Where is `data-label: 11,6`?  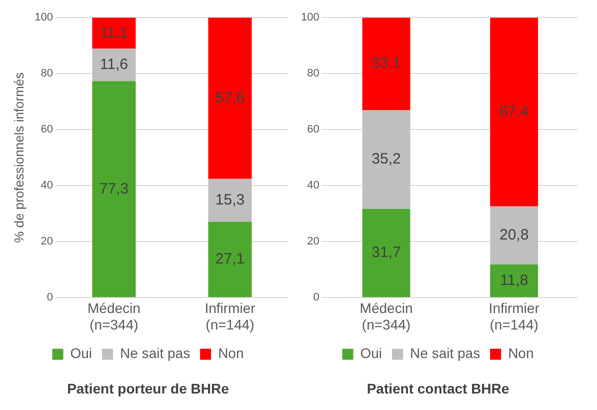
data-label: 11,6 is located at coordinates (114, 65).